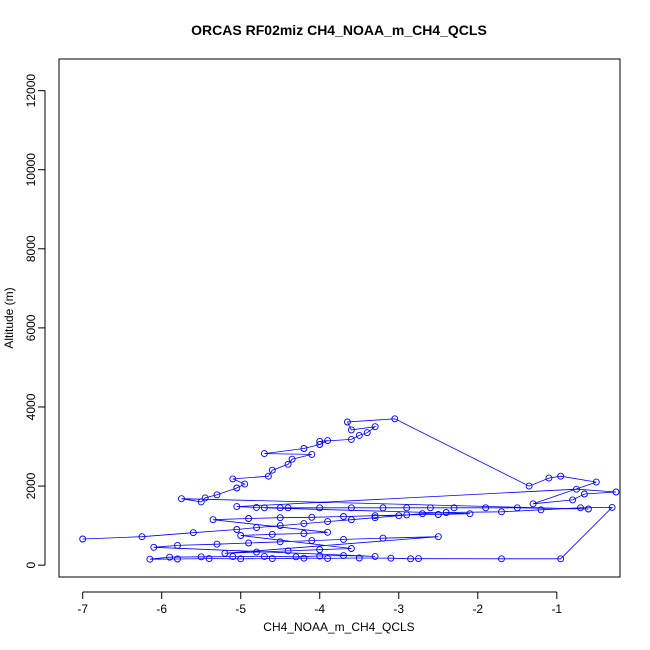 The width and height of the screenshot is (650, 650). Describe the element at coordinates (398, 609) in the screenshot. I see `x-tick-label: -3` at that location.